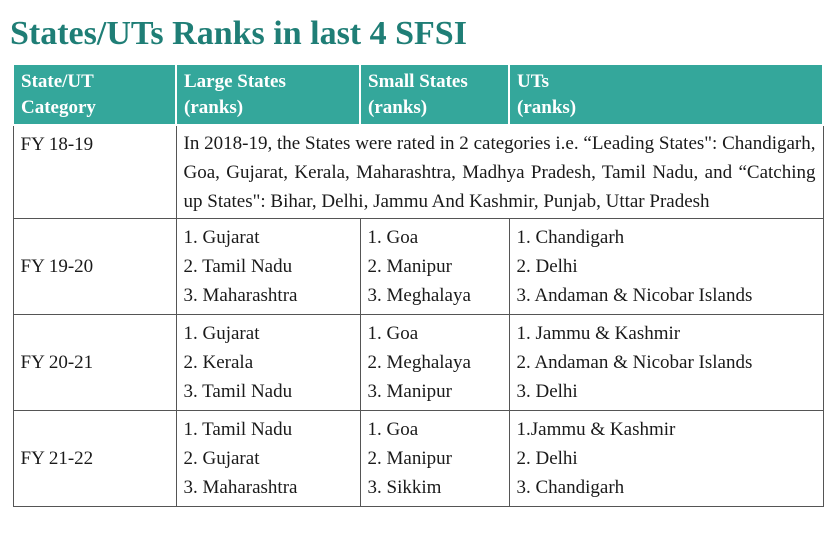  What do you see at coordinates (634, 362) in the screenshot?
I see `rank-item: 2. Andaman & Nicobar Islands` at bounding box center [634, 362].